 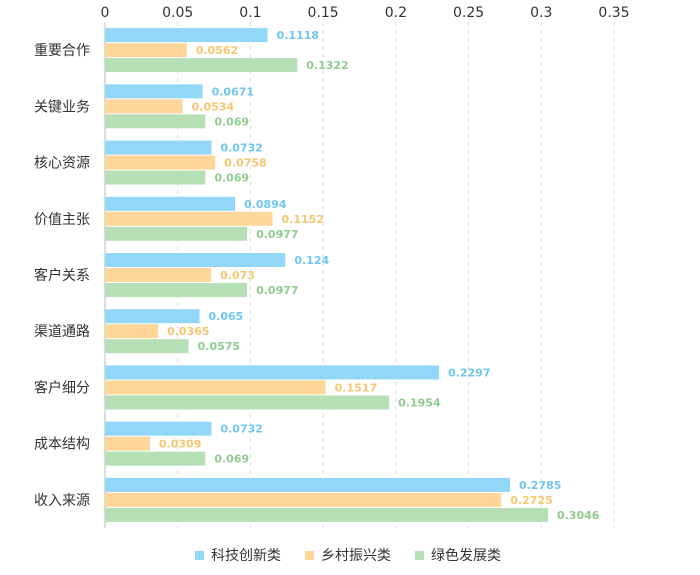 What do you see at coordinates (62, 164) in the screenshot?
I see `category-label: 核心资源` at bounding box center [62, 164].